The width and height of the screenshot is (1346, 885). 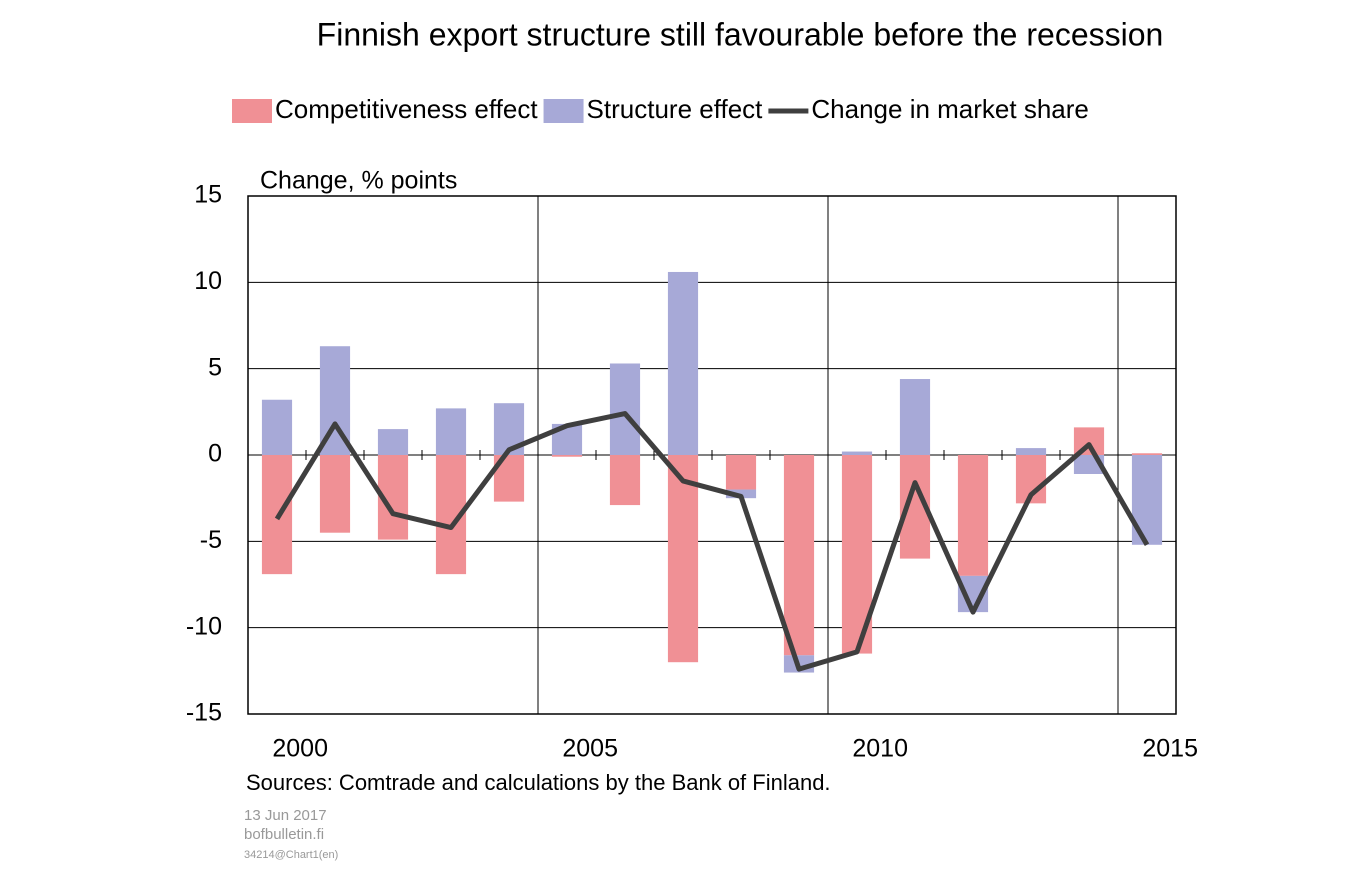 What do you see at coordinates (300, 749) in the screenshot?
I see `x-tick-label: 2000` at bounding box center [300, 749].